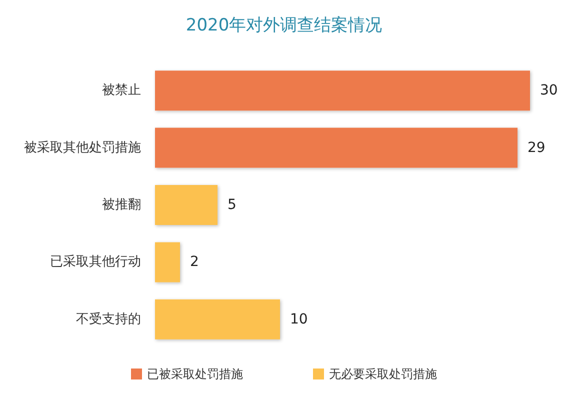  I want to click on data-label: 10, so click(299, 319).